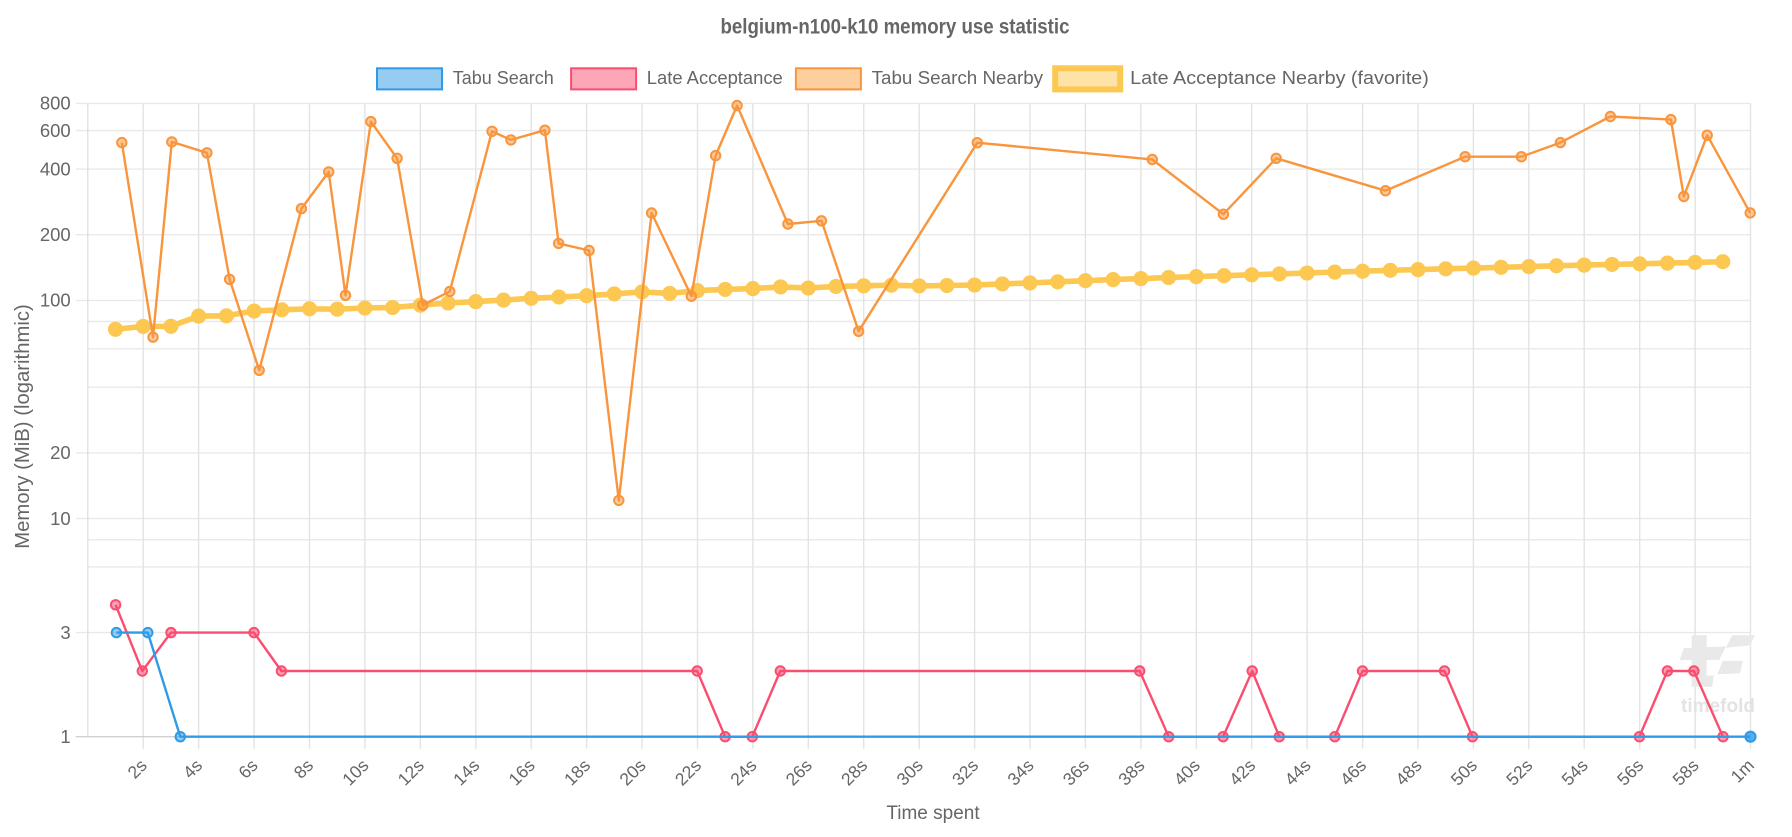 Image resolution: width=1792 pixels, height=837 pixels. What do you see at coordinates (933, 813) in the screenshot?
I see `svg-text: Time spent` at bounding box center [933, 813].